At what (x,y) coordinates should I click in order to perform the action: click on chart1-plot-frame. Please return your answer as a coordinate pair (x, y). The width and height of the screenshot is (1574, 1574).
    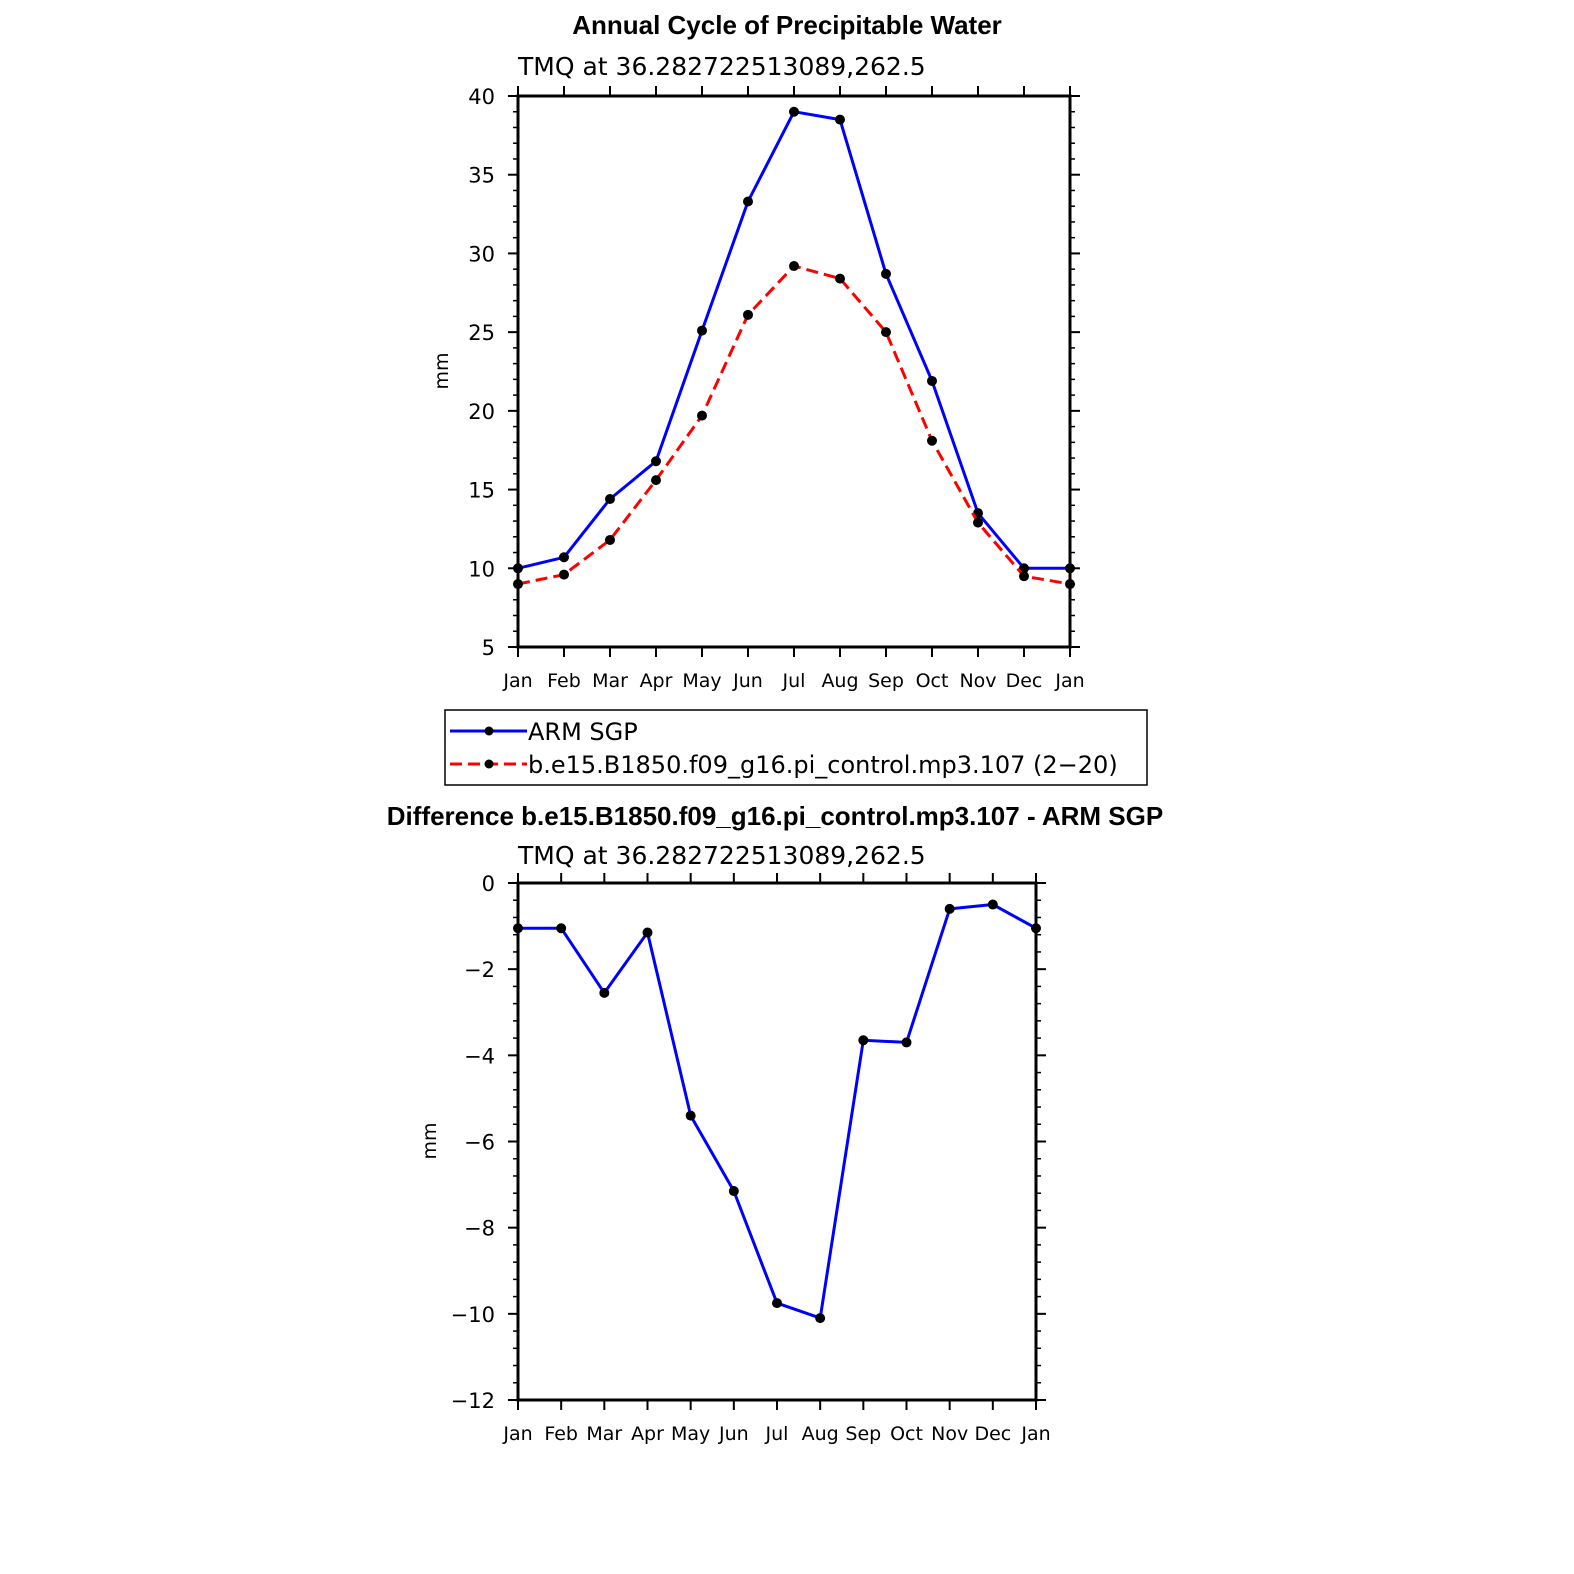
    Looking at the image, I should click on (794, 371).